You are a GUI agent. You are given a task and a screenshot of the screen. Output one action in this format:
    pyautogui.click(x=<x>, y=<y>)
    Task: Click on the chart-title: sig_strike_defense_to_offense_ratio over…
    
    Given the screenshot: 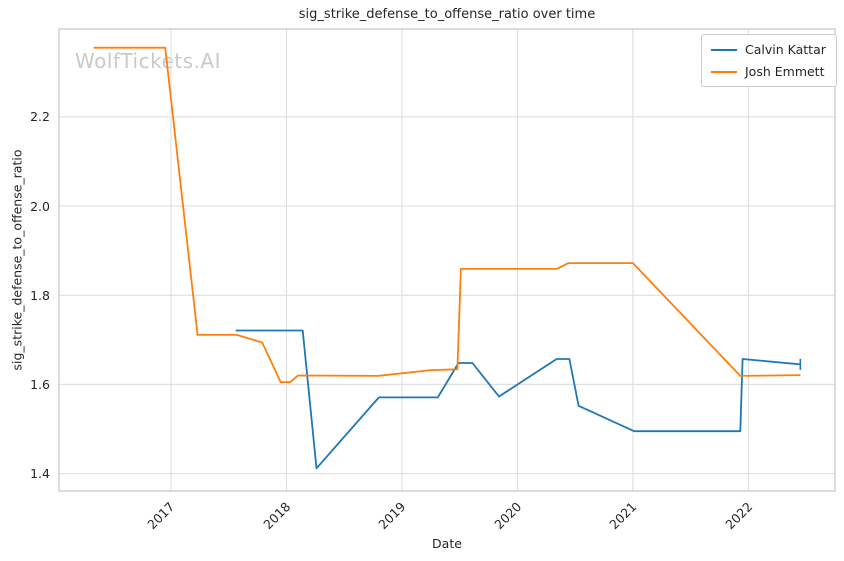 What is the action you would take?
    pyautogui.click(x=447, y=14)
    